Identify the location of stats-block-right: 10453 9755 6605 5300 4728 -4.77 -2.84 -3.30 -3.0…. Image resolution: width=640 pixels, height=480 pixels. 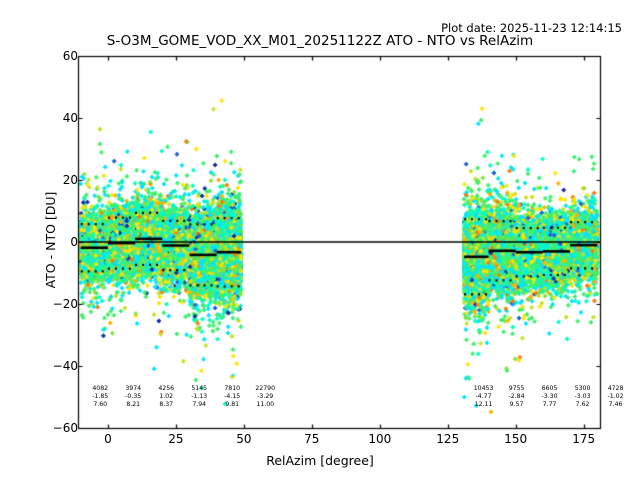
(549, 397).